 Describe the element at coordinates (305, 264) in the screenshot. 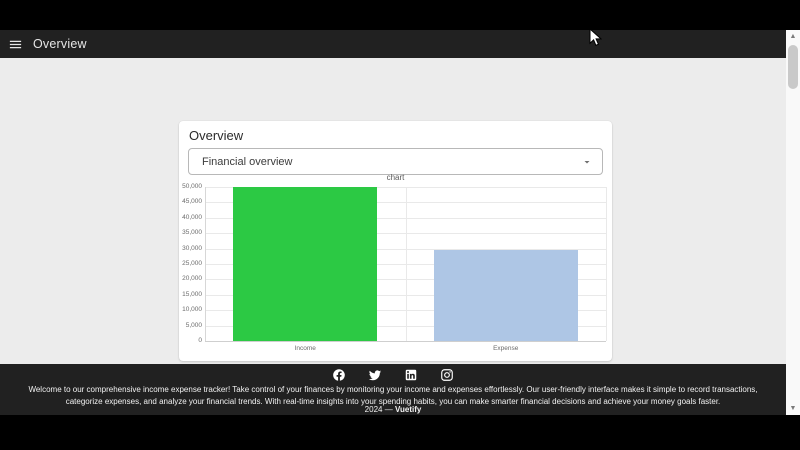

I see `bar-income` at that location.